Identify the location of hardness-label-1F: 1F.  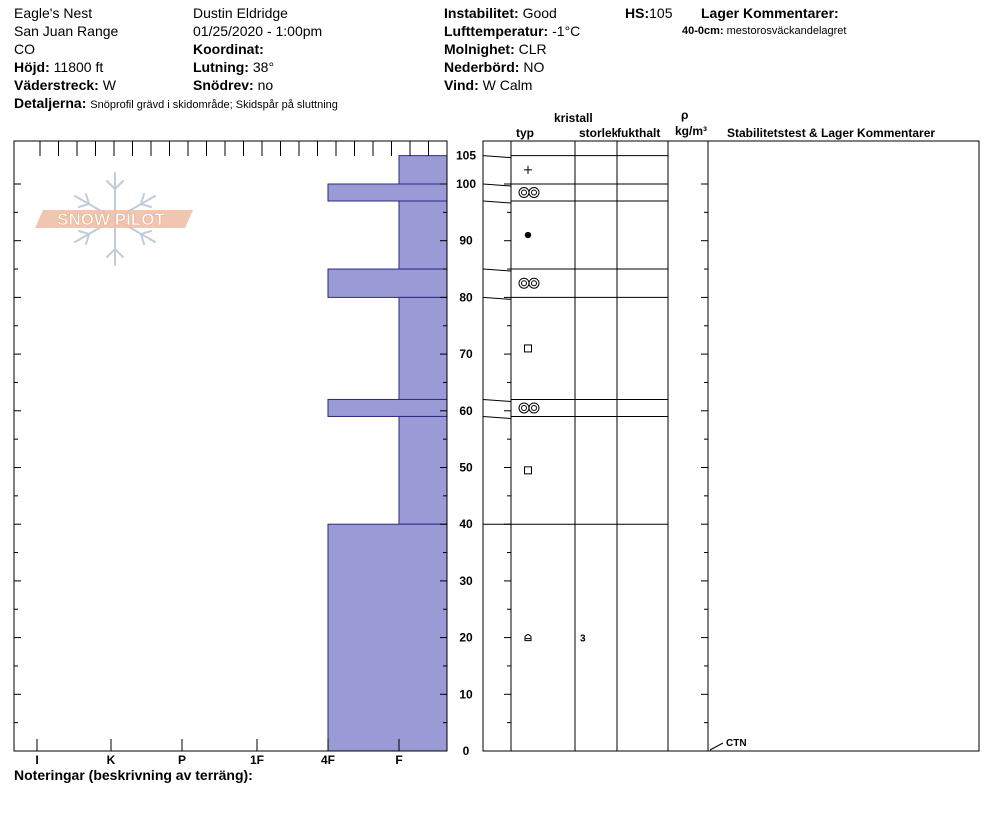
(257, 760).